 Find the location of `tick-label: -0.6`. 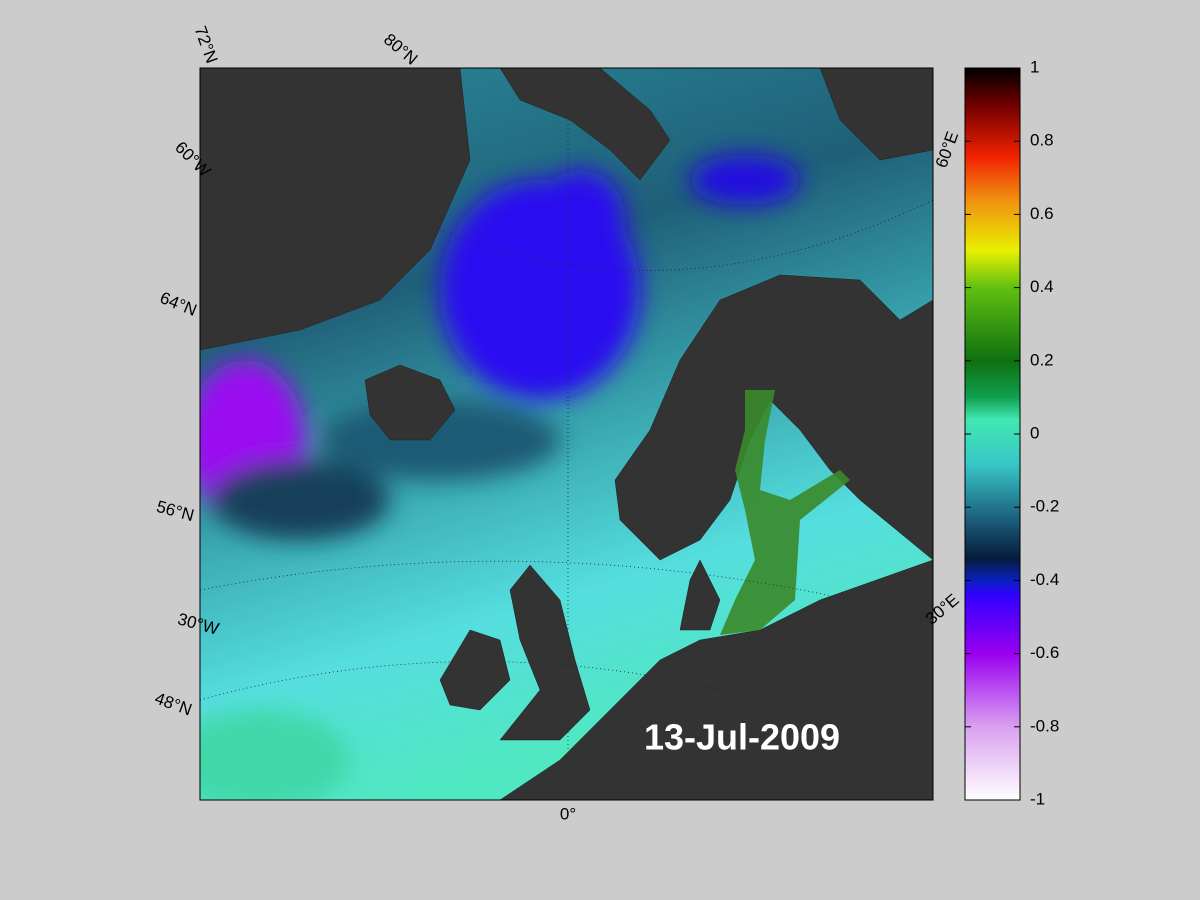

tick-label: -0.6 is located at coordinates (1044, 652).